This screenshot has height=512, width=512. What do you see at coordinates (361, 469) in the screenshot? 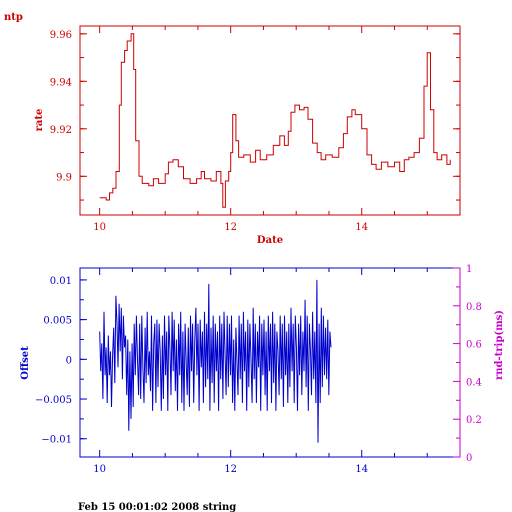
I see `offset-x-tick-label: 14` at bounding box center [361, 469].